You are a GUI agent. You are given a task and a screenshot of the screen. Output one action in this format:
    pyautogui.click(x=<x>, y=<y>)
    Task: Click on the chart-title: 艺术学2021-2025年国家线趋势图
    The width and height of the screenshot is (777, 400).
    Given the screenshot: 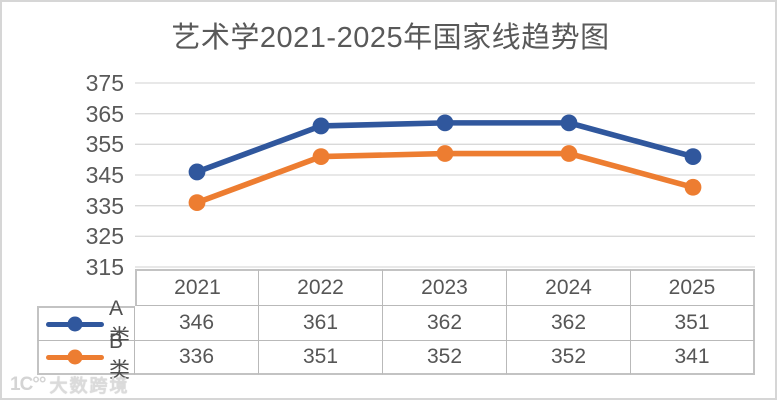 What is the action you would take?
    pyautogui.click(x=390, y=38)
    